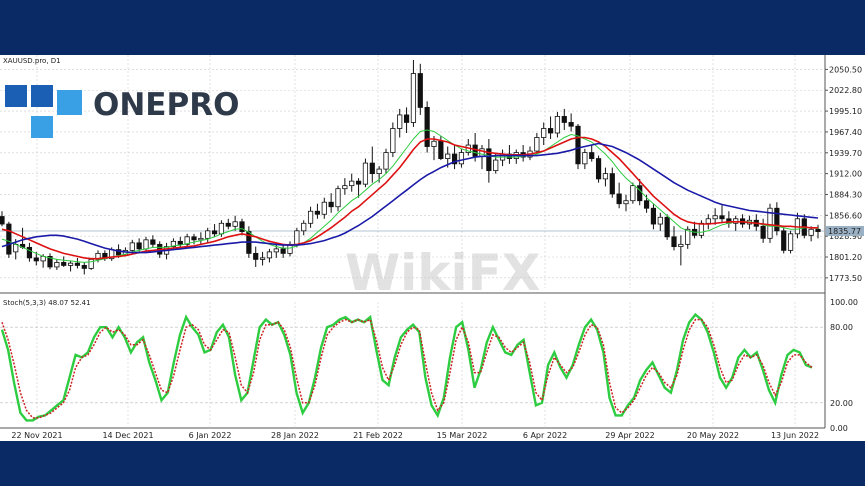 The image size is (865, 486). I want to click on x-tick-label: 6 Jan 2022, so click(210, 435).